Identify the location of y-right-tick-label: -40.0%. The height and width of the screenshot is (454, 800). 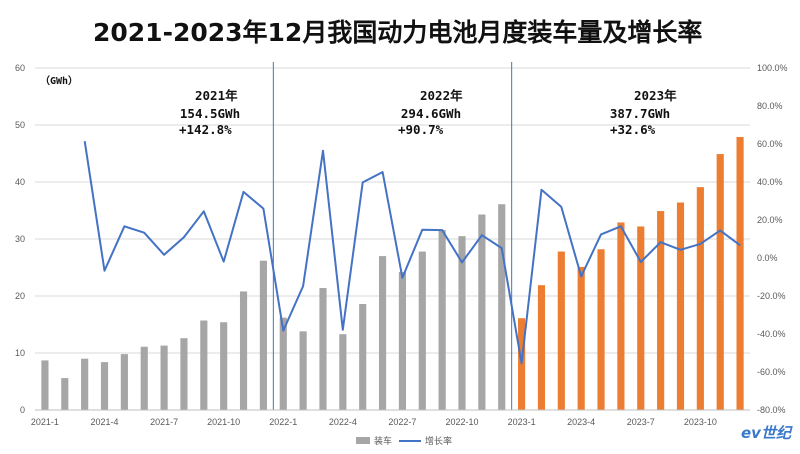
(771, 334).